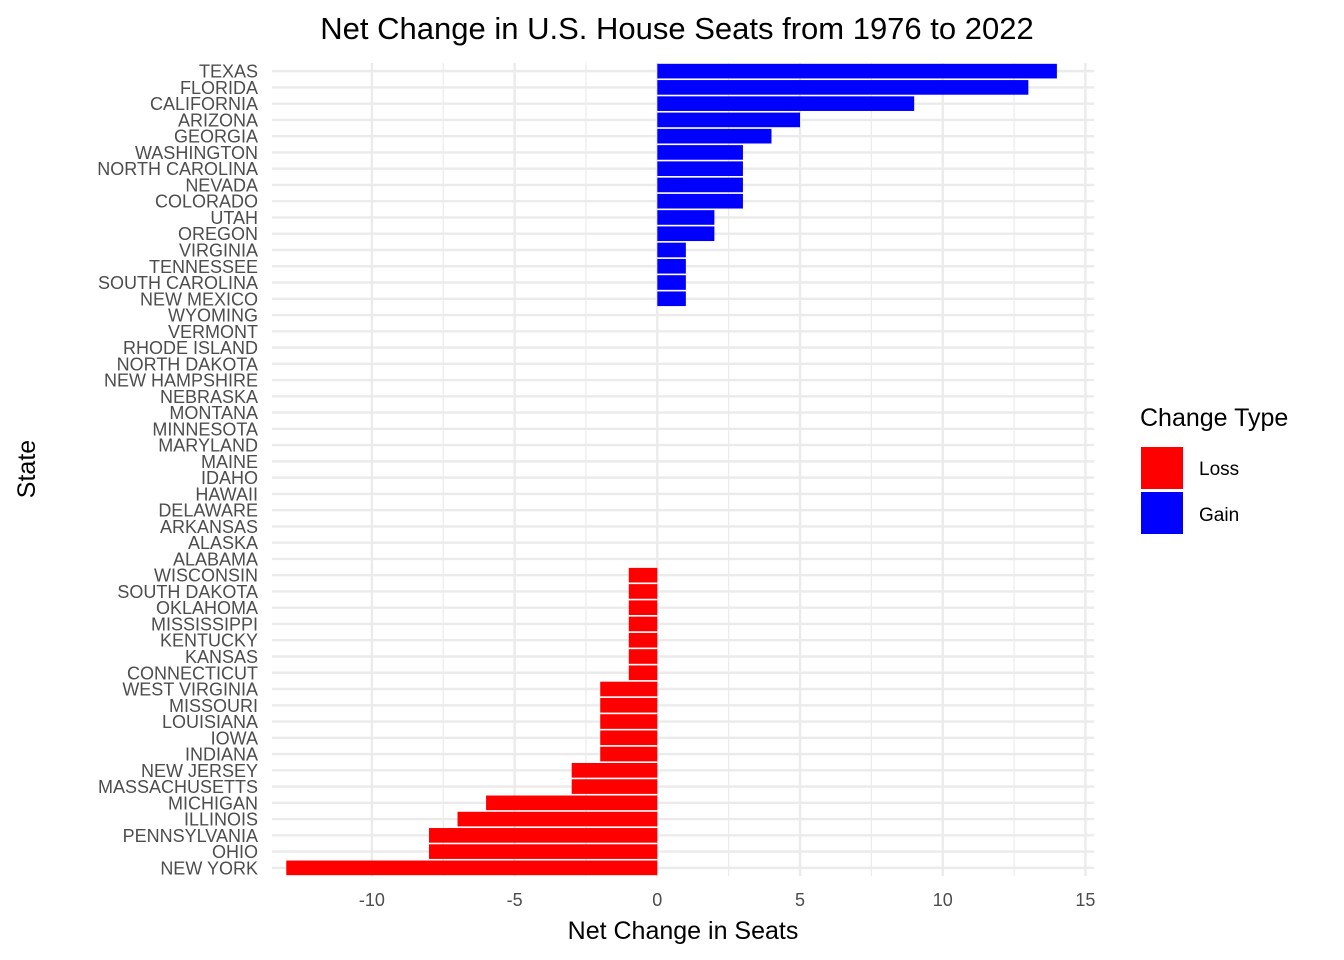 Image resolution: width=1344 pixels, height=960 pixels. I want to click on y-tick-label: KENTUCKY, so click(209, 641).